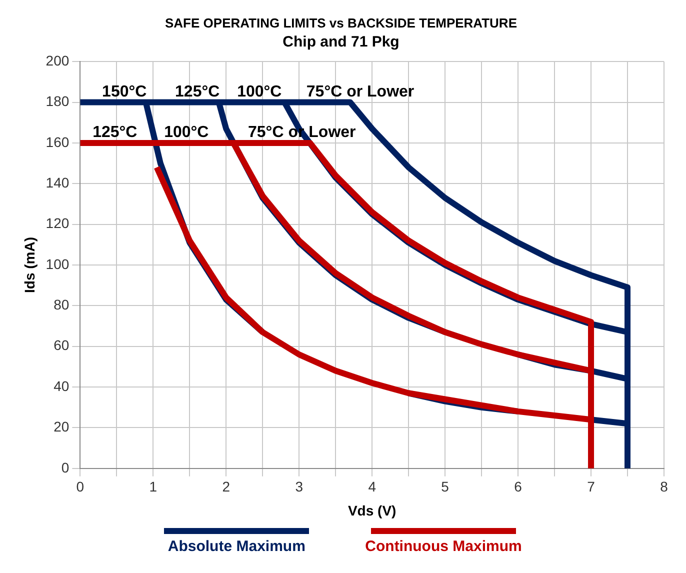 This screenshot has height=573, width=686. What do you see at coordinates (125, 91) in the screenshot?
I see `annotation: 150°C` at bounding box center [125, 91].